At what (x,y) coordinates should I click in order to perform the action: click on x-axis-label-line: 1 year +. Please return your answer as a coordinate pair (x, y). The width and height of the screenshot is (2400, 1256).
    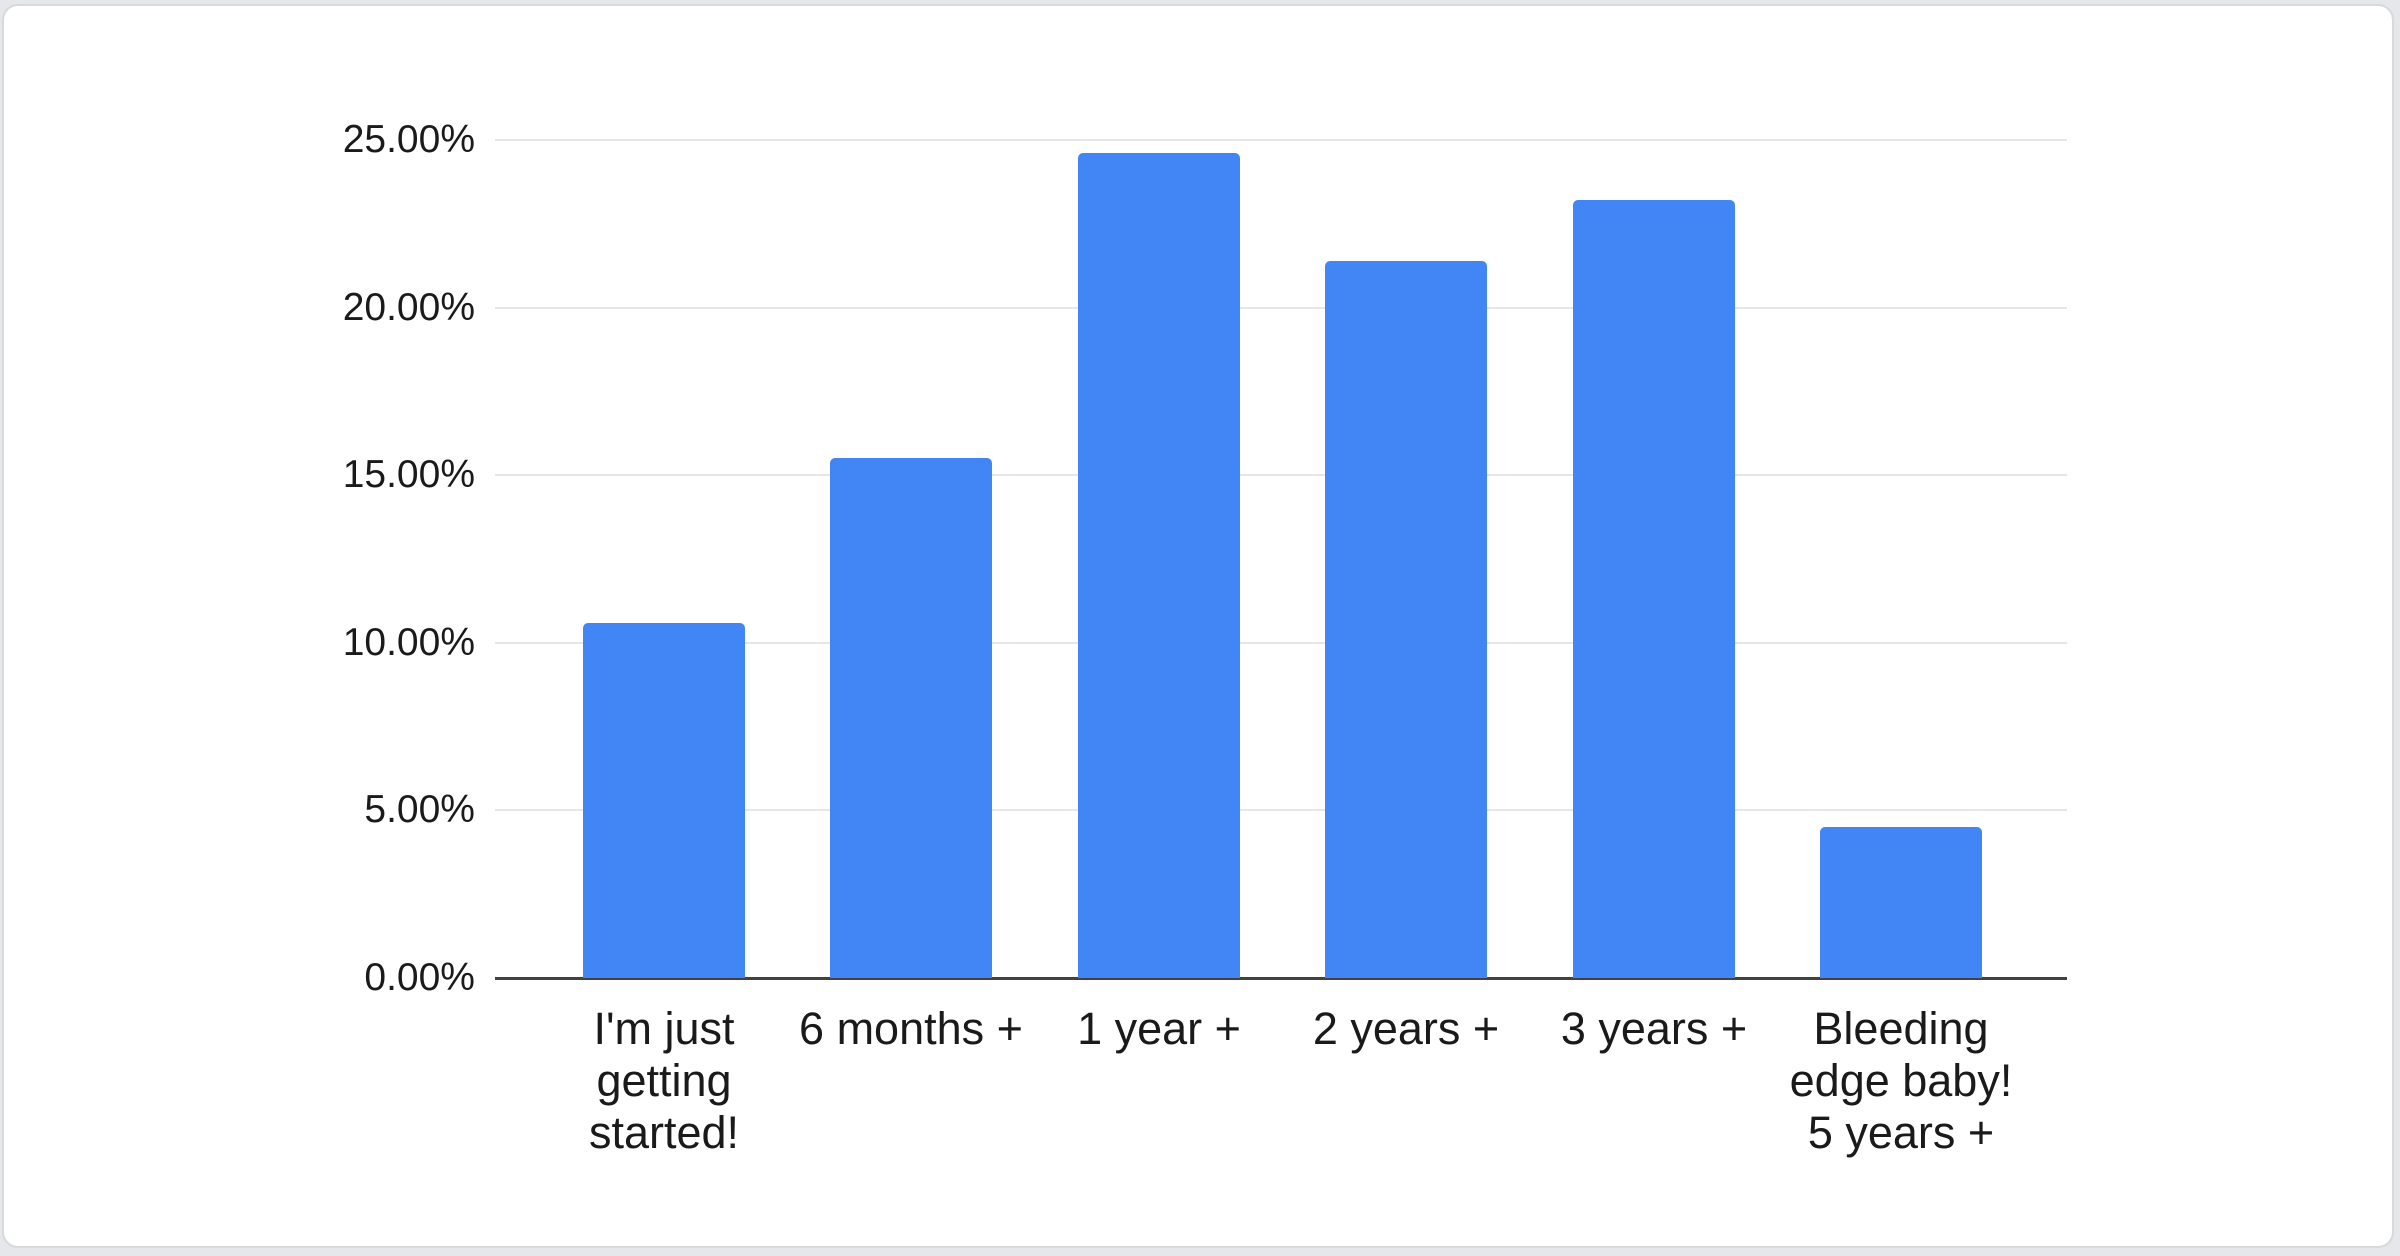
    Looking at the image, I should click on (1159, 1028).